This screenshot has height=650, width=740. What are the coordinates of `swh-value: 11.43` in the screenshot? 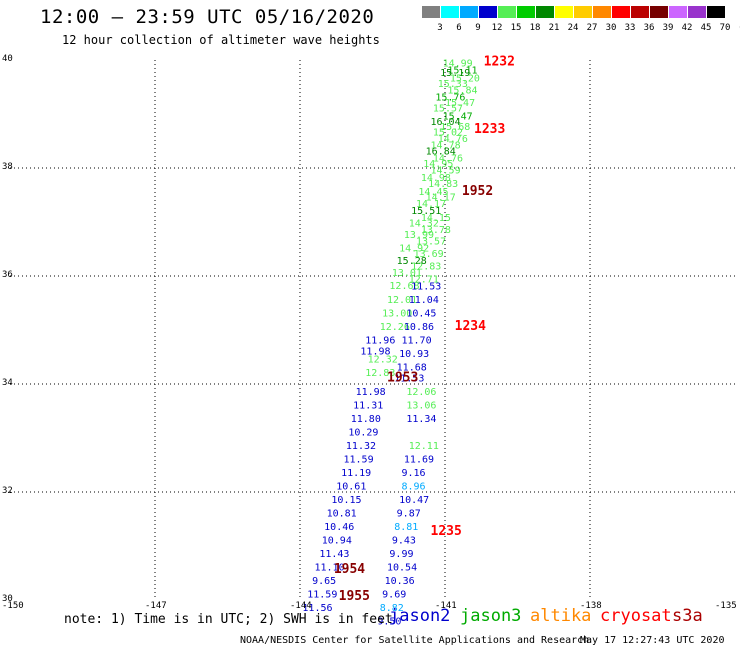 It's located at (334, 554).